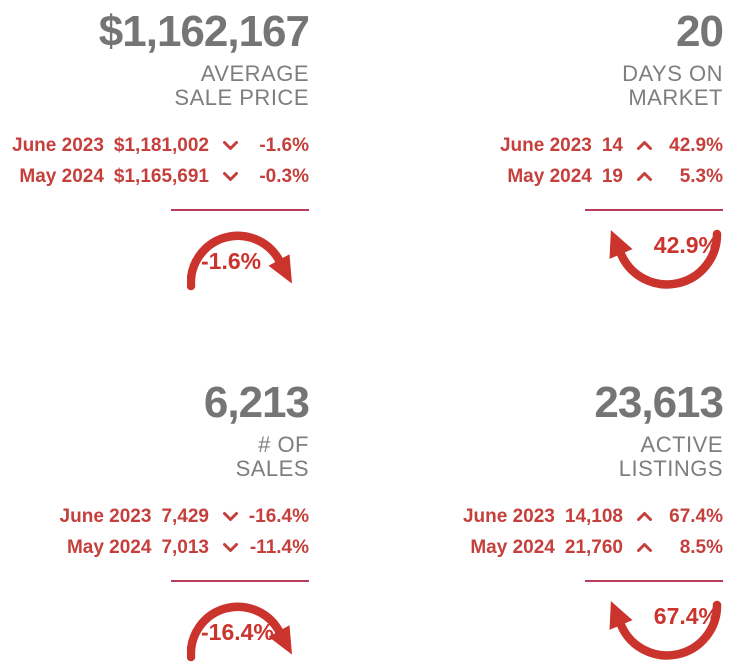 The image size is (742, 666). I want to click on period-change: -1.6%, so click(284, 145).